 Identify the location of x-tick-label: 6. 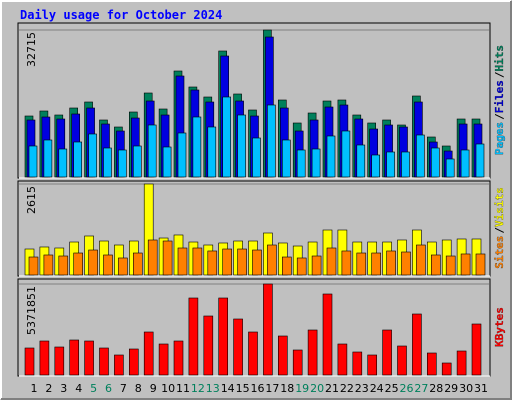
(108, 388).